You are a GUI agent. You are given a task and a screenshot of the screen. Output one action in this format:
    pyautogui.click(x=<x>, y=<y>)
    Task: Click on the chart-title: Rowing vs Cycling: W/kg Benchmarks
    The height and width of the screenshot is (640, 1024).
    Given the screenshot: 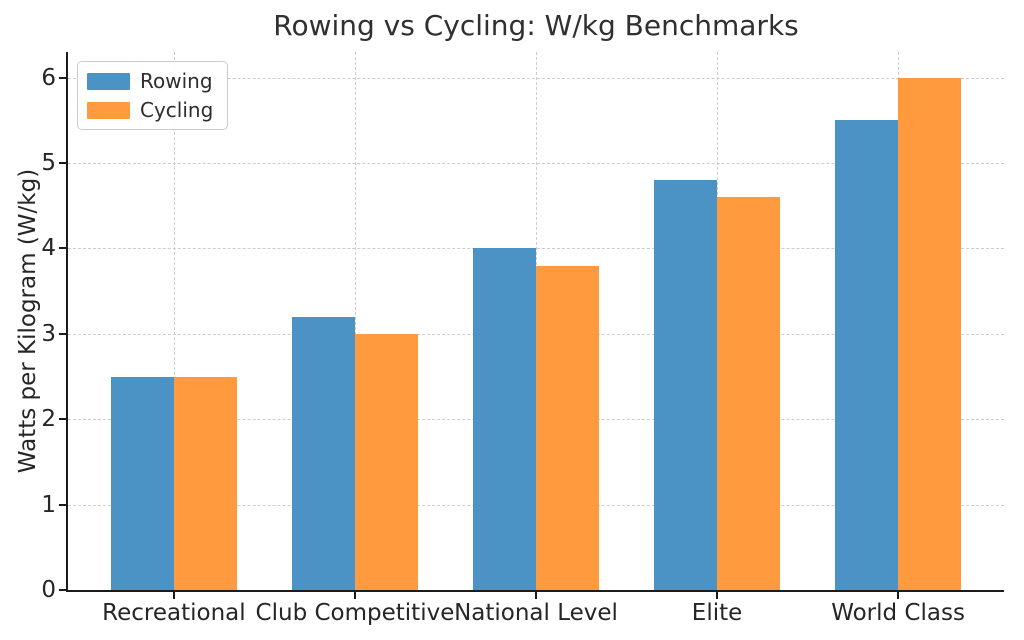 What is the action you would take?
    pyautogui.click(x=536, y=25)
    